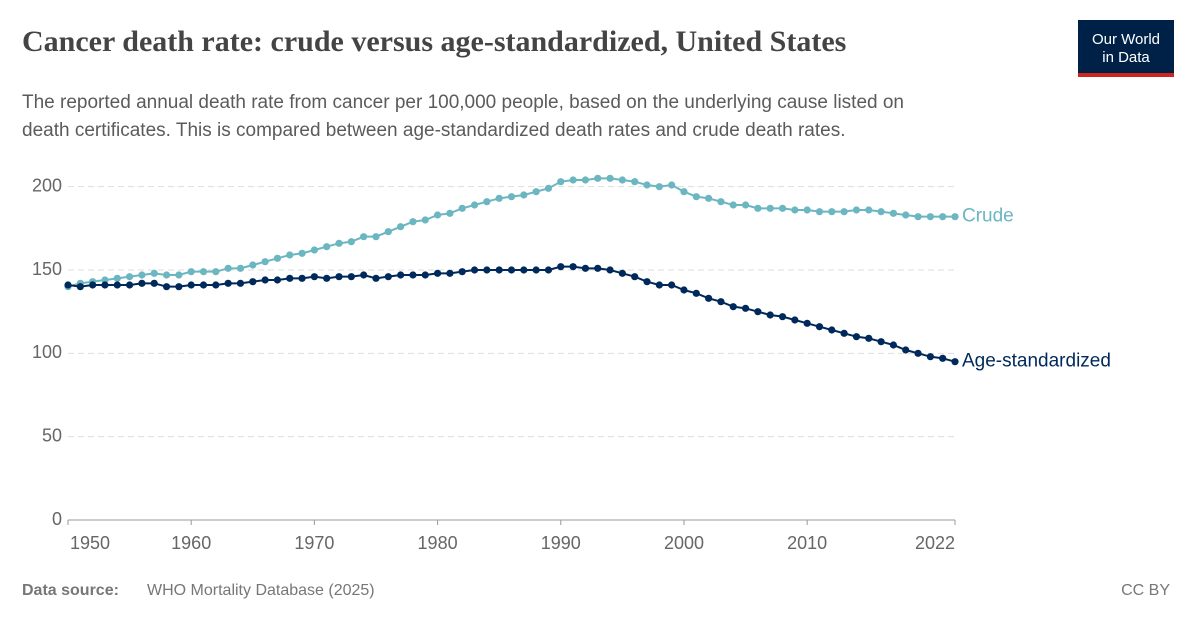  I want to click on logo-bar, so click(1126, 75).